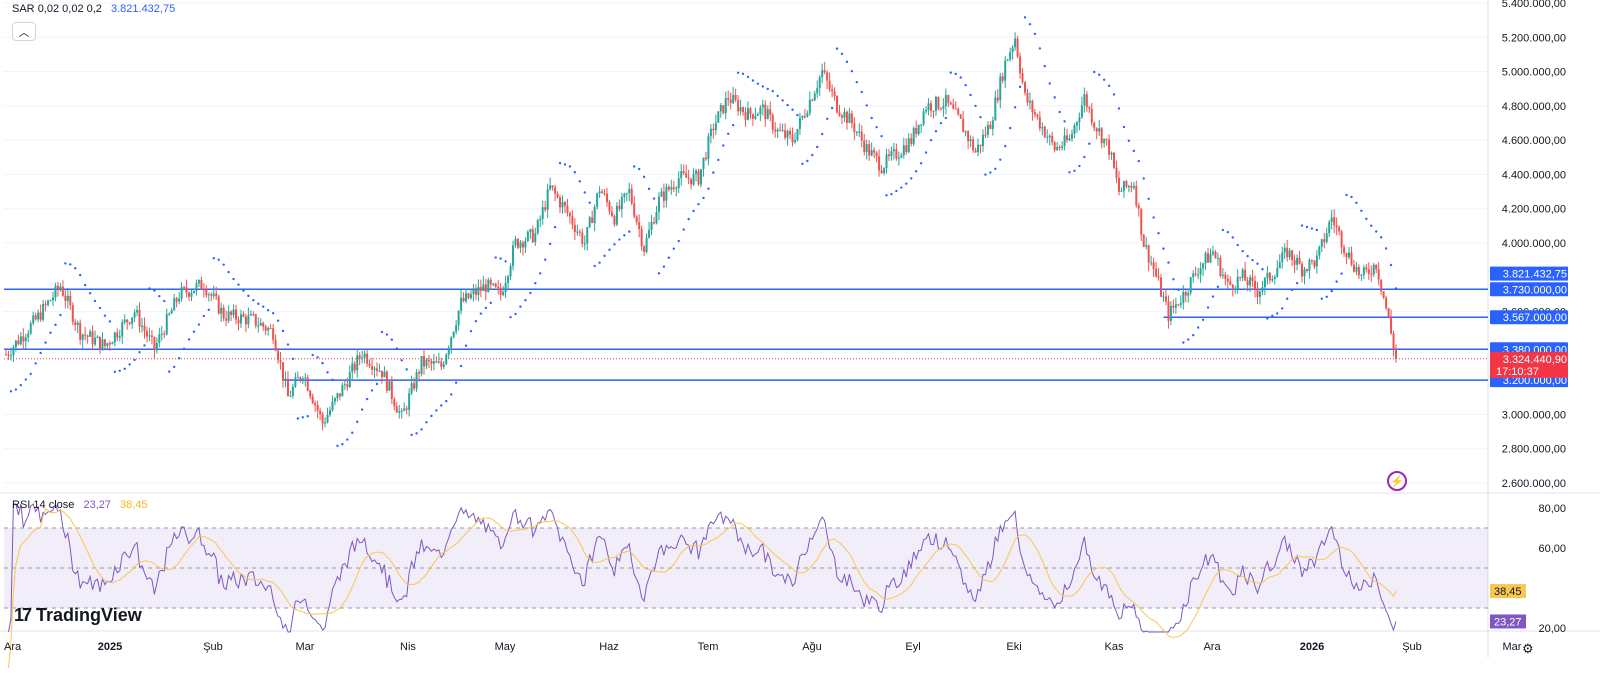  Describe the element at coordinates (1397, 481) in the screenshot. I see `lightning-icon: ⚡` at that location.